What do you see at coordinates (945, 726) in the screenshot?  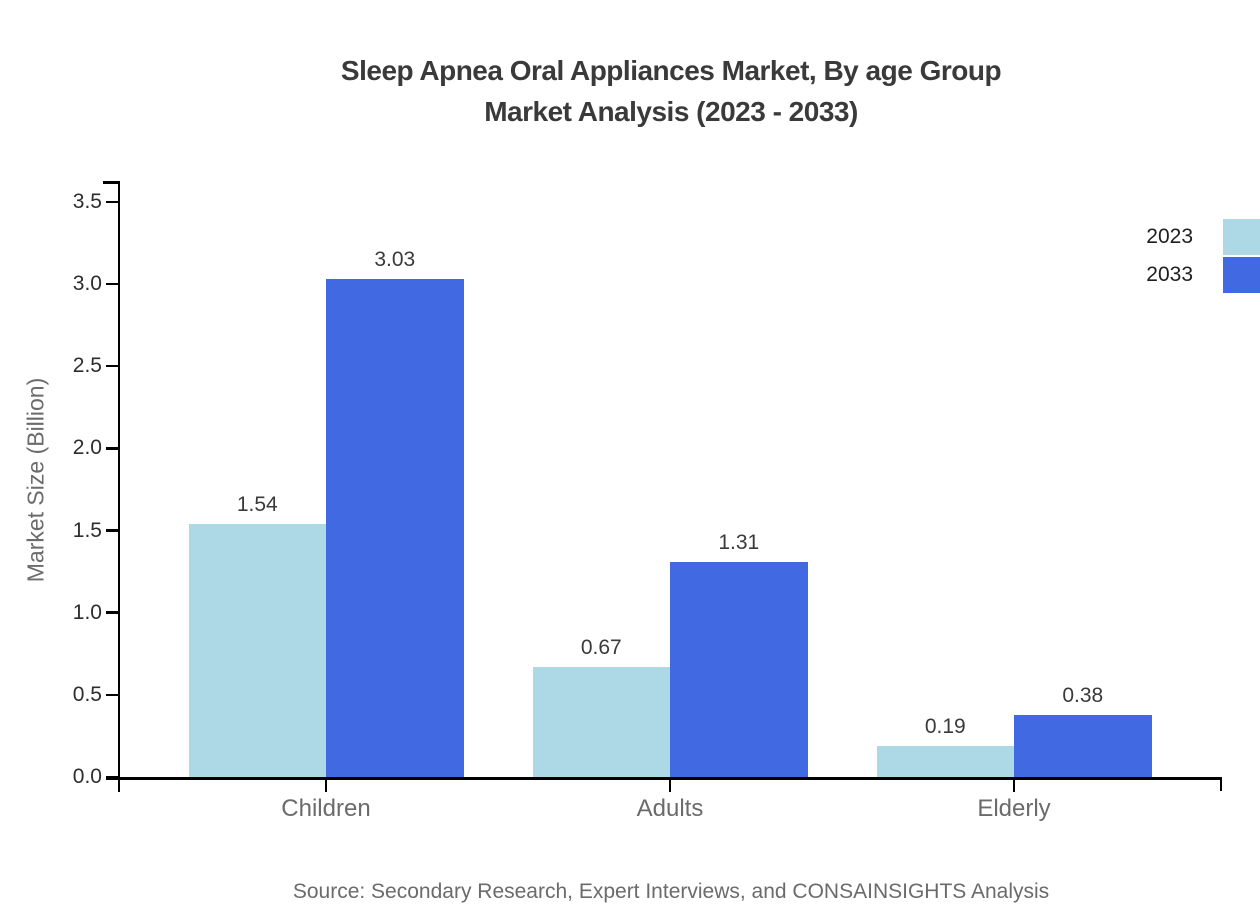 I see `value-label-2023-elderly: 0.19` at bounding box center [945, 726].